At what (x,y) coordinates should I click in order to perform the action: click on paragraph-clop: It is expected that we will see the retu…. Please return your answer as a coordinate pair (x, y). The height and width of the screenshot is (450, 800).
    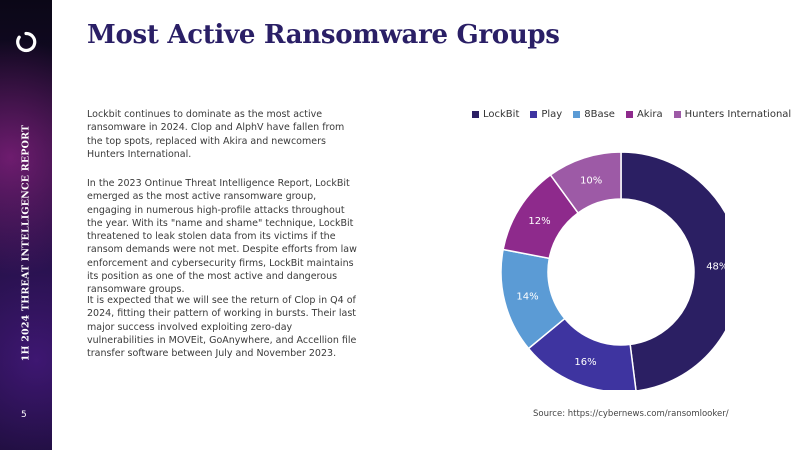
    Looking at the image, I should click on (222, 327).